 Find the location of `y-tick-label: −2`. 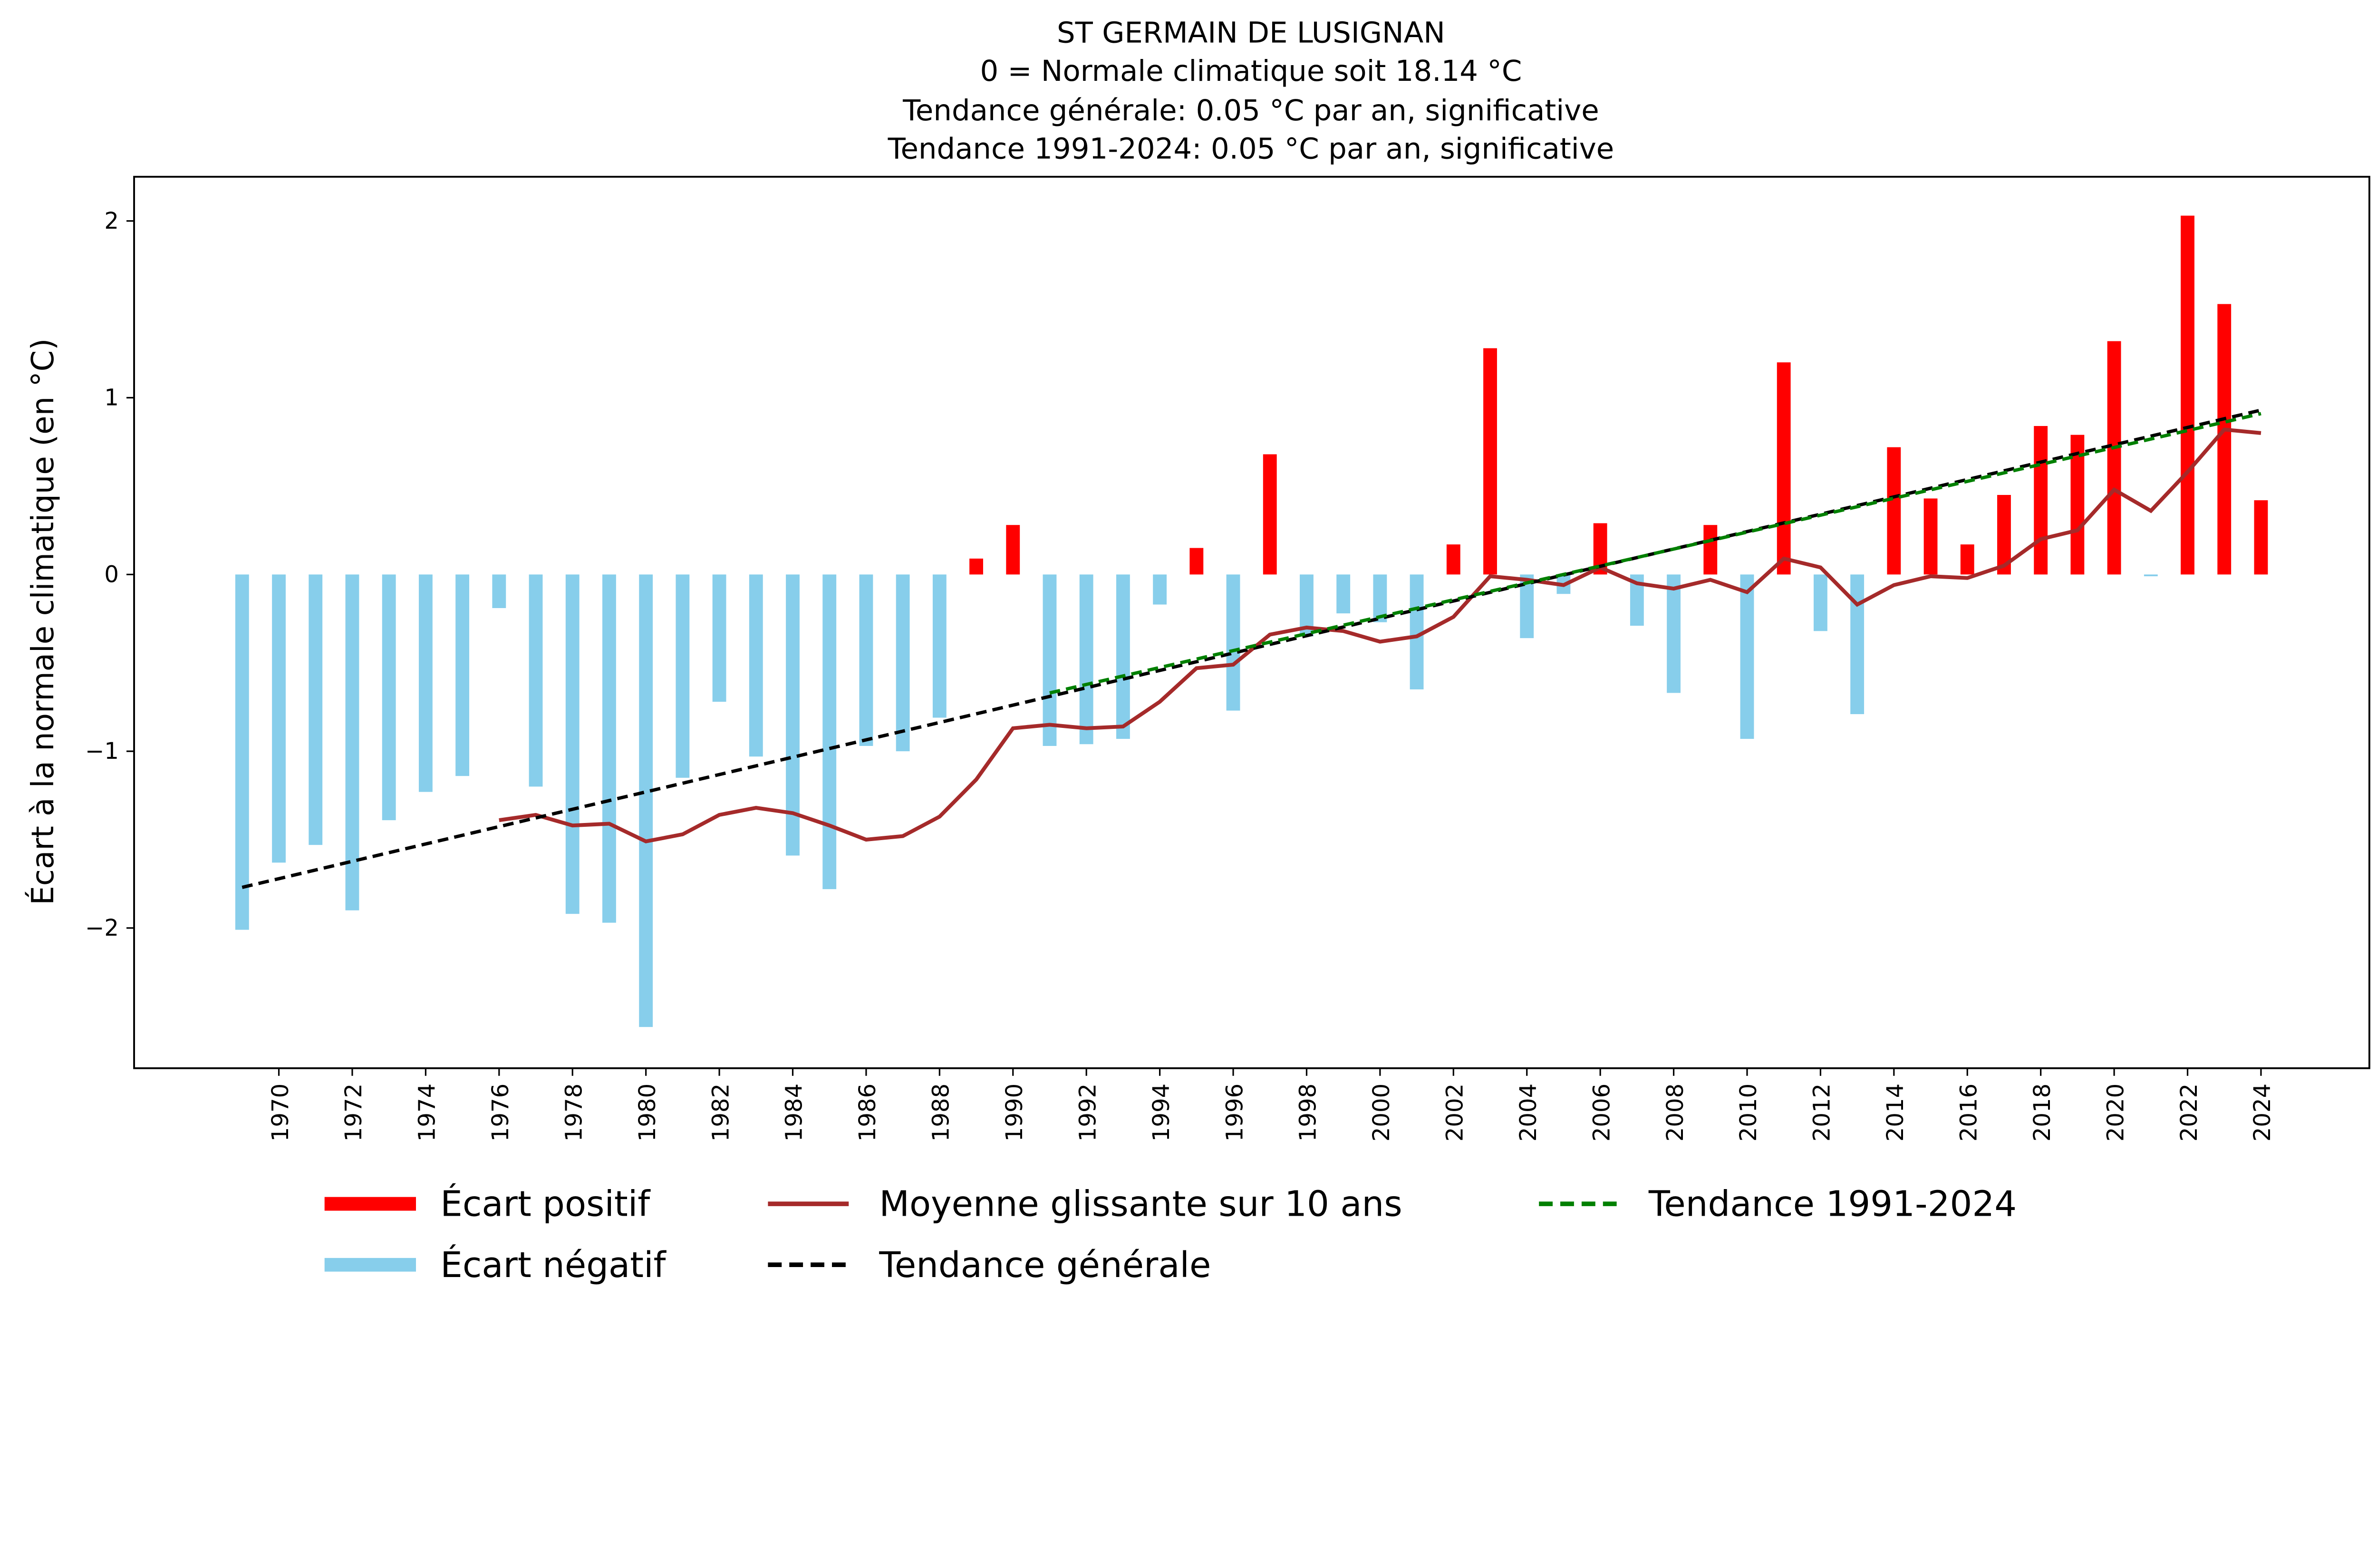

y-tick-label: −2 is located at coordinates (102, 928).